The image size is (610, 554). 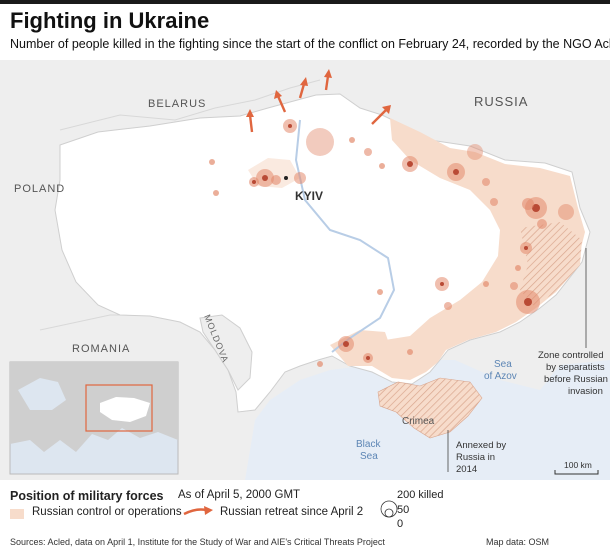 What do you see at coordinates (575, 367) in the screenshot?
I see `separatist-note-2: by separatists` at bounding box center [575, 367].